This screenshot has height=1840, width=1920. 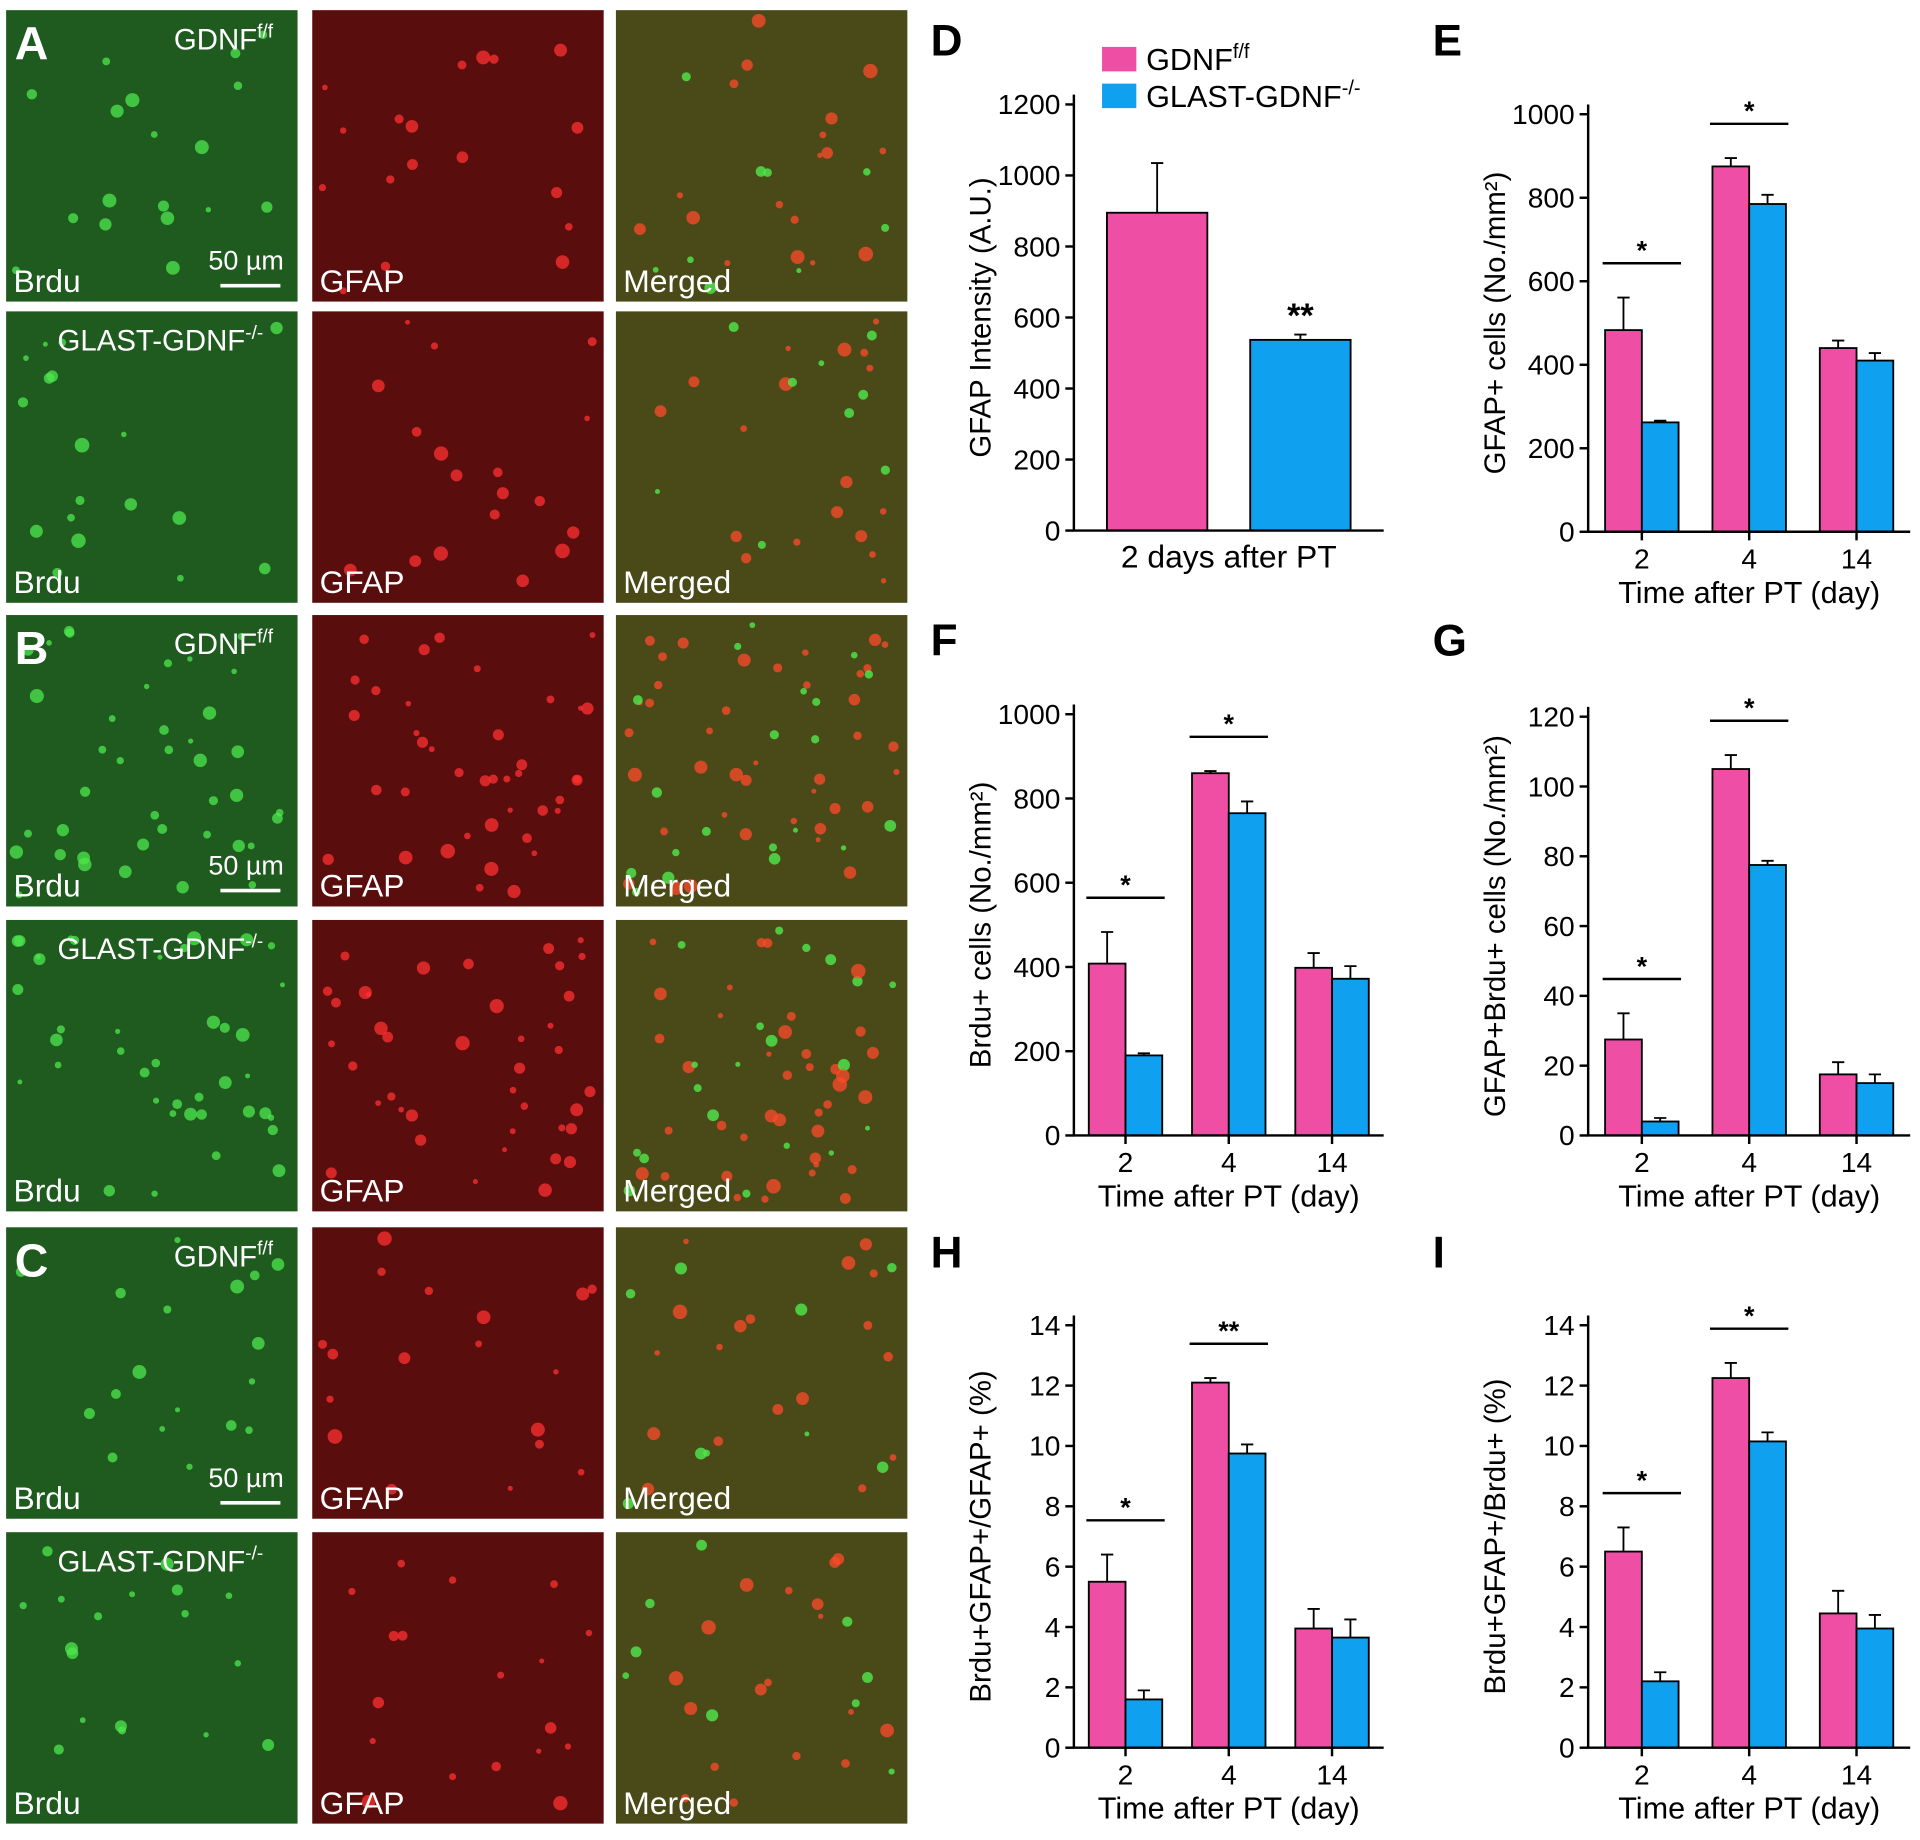 What do you see at coordinates (1749, 593) in the screenshot?
I see `x-axis-label: Time after PT (day)` at bounding box center [1749, 593].